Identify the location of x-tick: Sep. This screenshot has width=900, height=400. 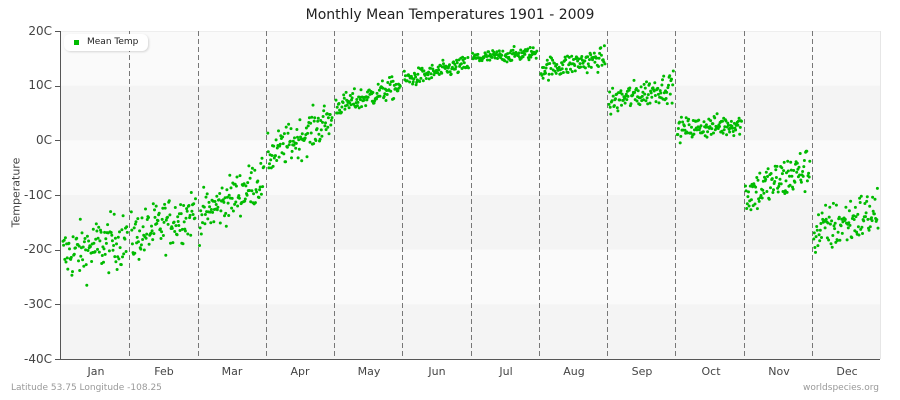
(642, 371).